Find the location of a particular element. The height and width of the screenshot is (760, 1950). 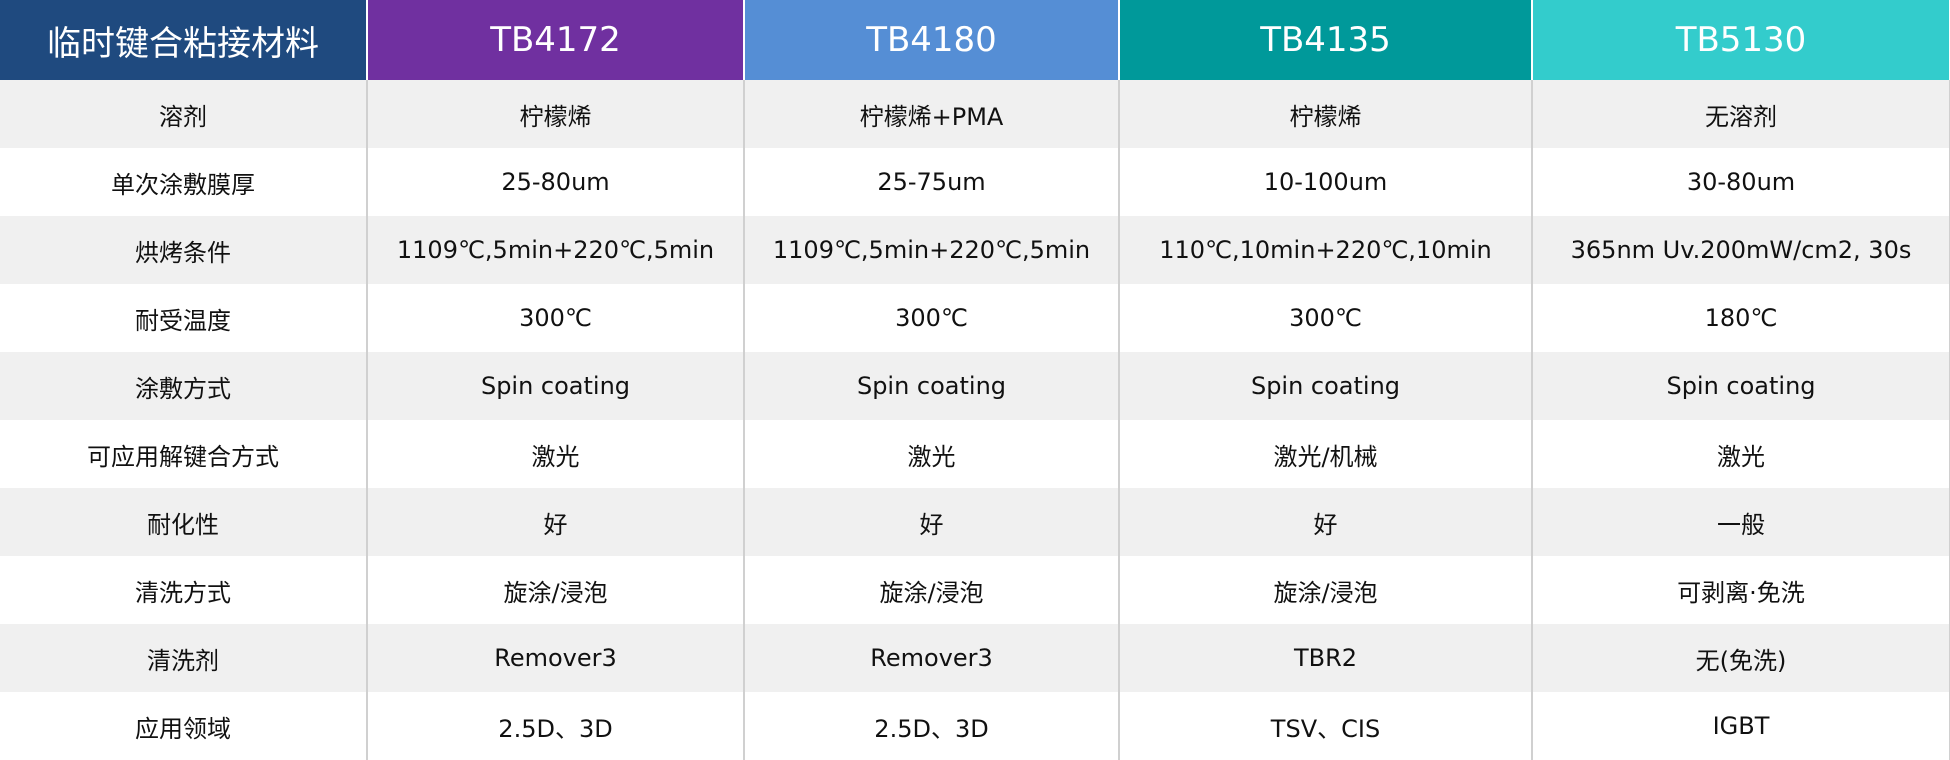

table-row: 应用领域 2.5D、3D 2.5D、3D TSV、CIS IGBT is located at coordinates (975, 726).